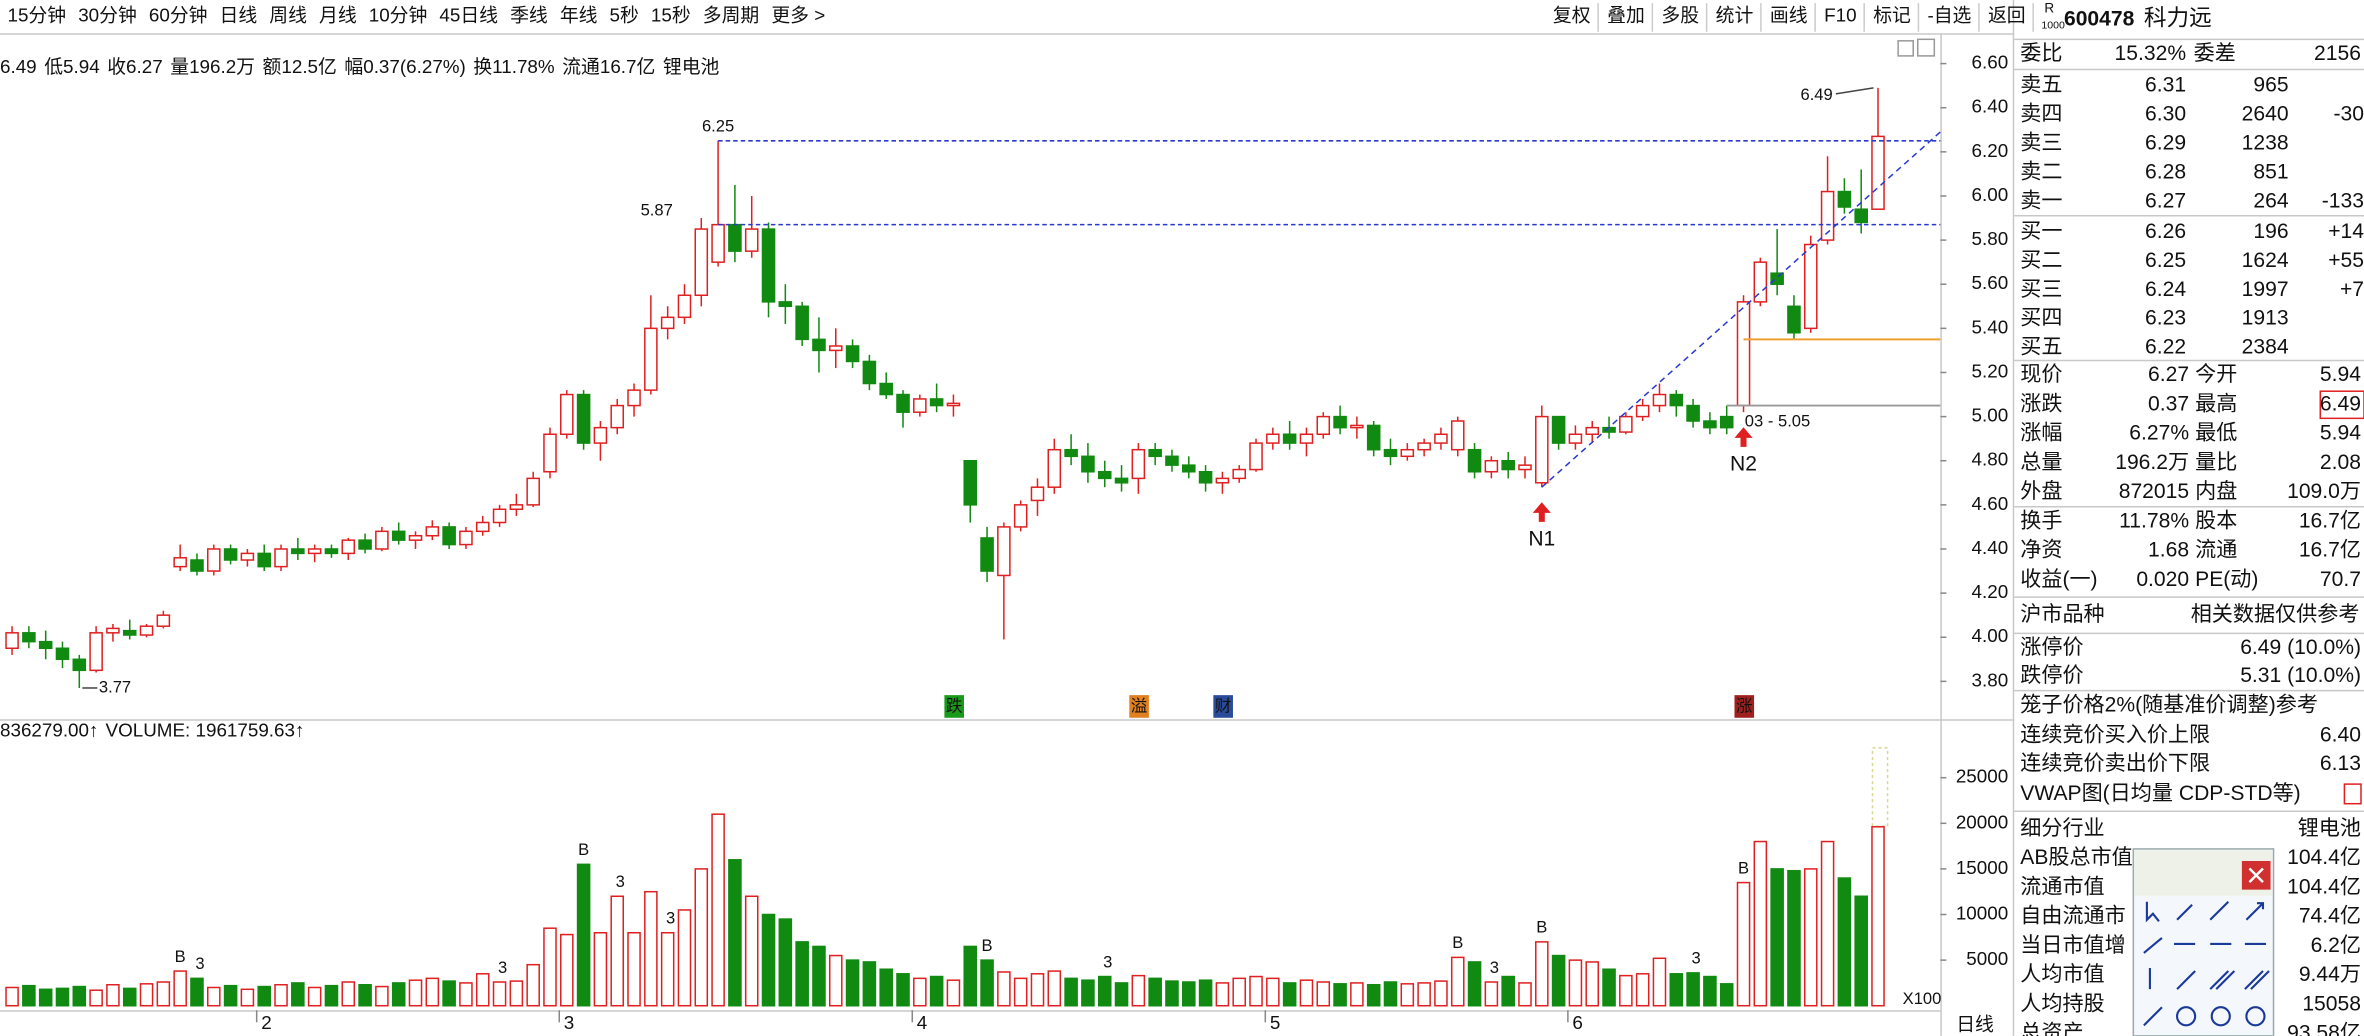  Describe the element at coordinates (288, 15) in the screenshot. I see `period-tab: 周线` at that location.